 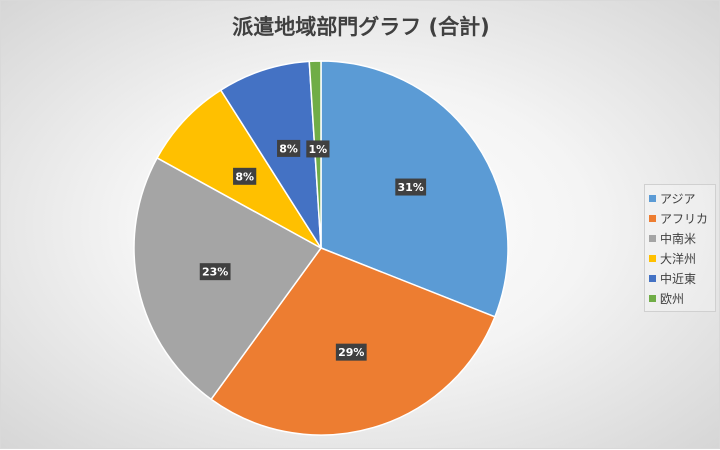 I want to click on legend-item-europe: 欧州, so click(x=680, y=298).